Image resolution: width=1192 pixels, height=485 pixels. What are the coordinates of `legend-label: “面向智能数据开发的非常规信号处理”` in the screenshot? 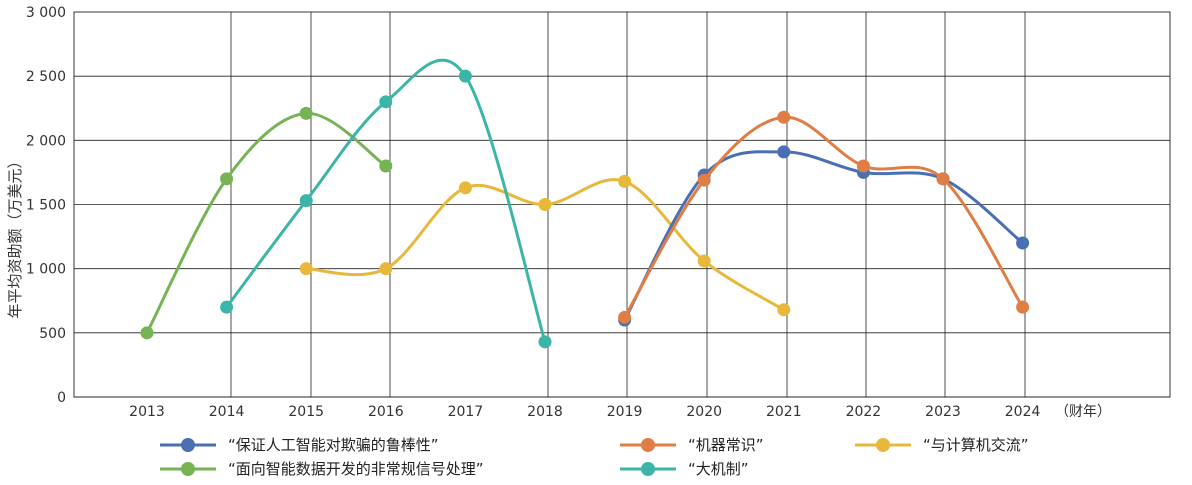 It's located at (356, 469).